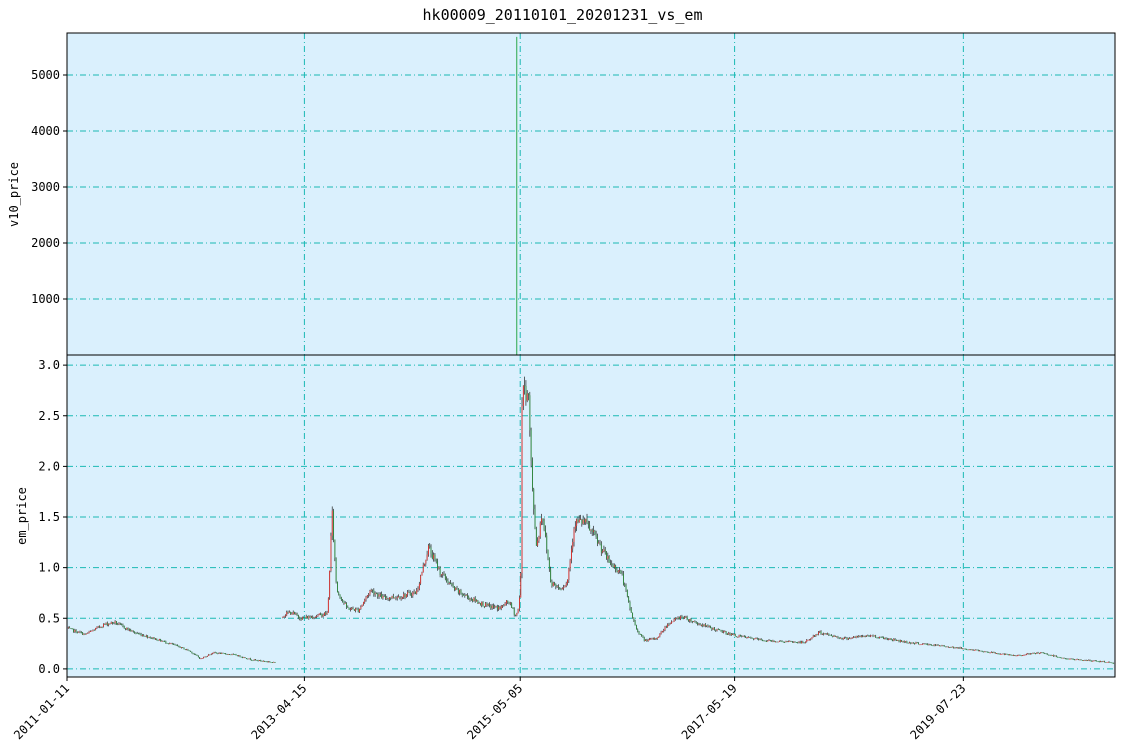 This screenshot has width=1125, height=755. I want to click on x-tick-label: 2015-05-05, so click(494, 711).